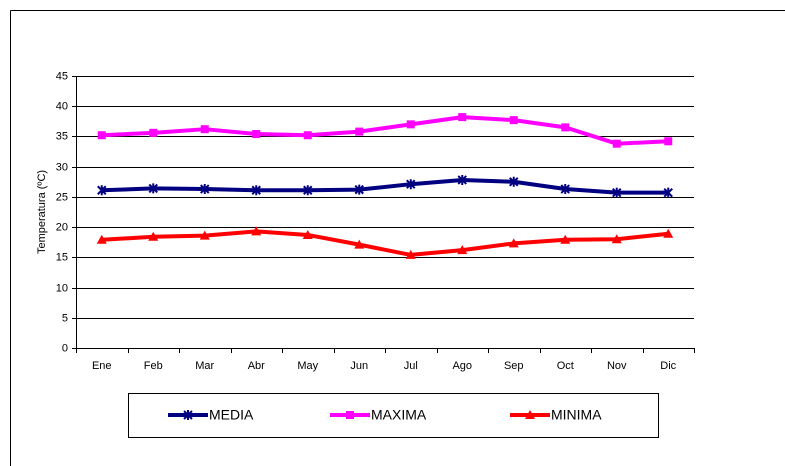  Describe the element at coordinates (42, 212) in the screenshot. I see `y-axis-label: Temperatura (ºC)` at that location.